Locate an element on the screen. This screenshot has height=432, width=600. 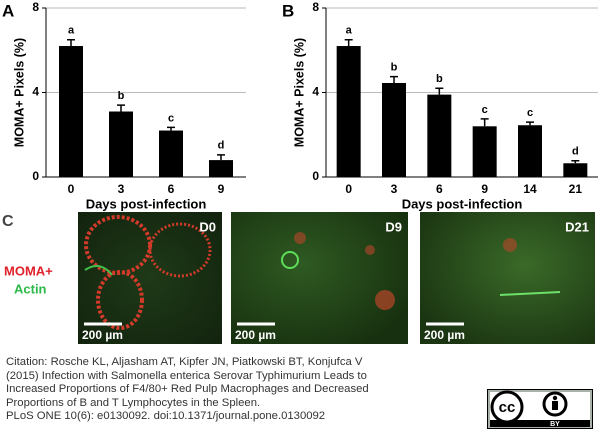
x-tick-label: 21 is located at coordinates (576, 189).